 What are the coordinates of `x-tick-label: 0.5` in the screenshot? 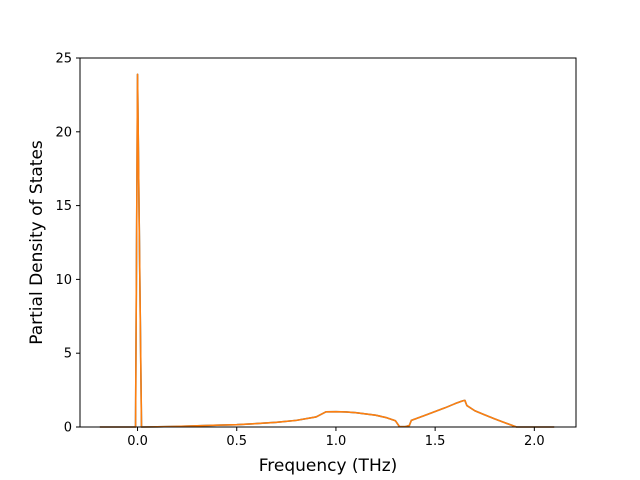 It's located at (236, 441).